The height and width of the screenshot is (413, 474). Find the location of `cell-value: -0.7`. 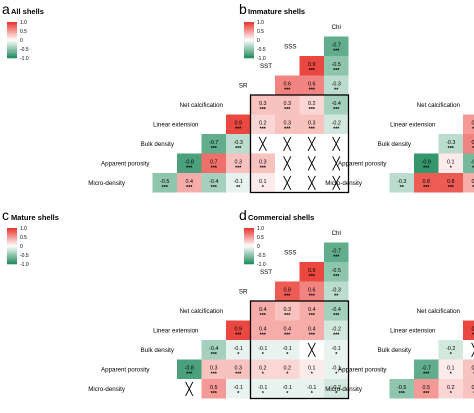

cell-value: -0.7 is located at coordinates (336, 251).